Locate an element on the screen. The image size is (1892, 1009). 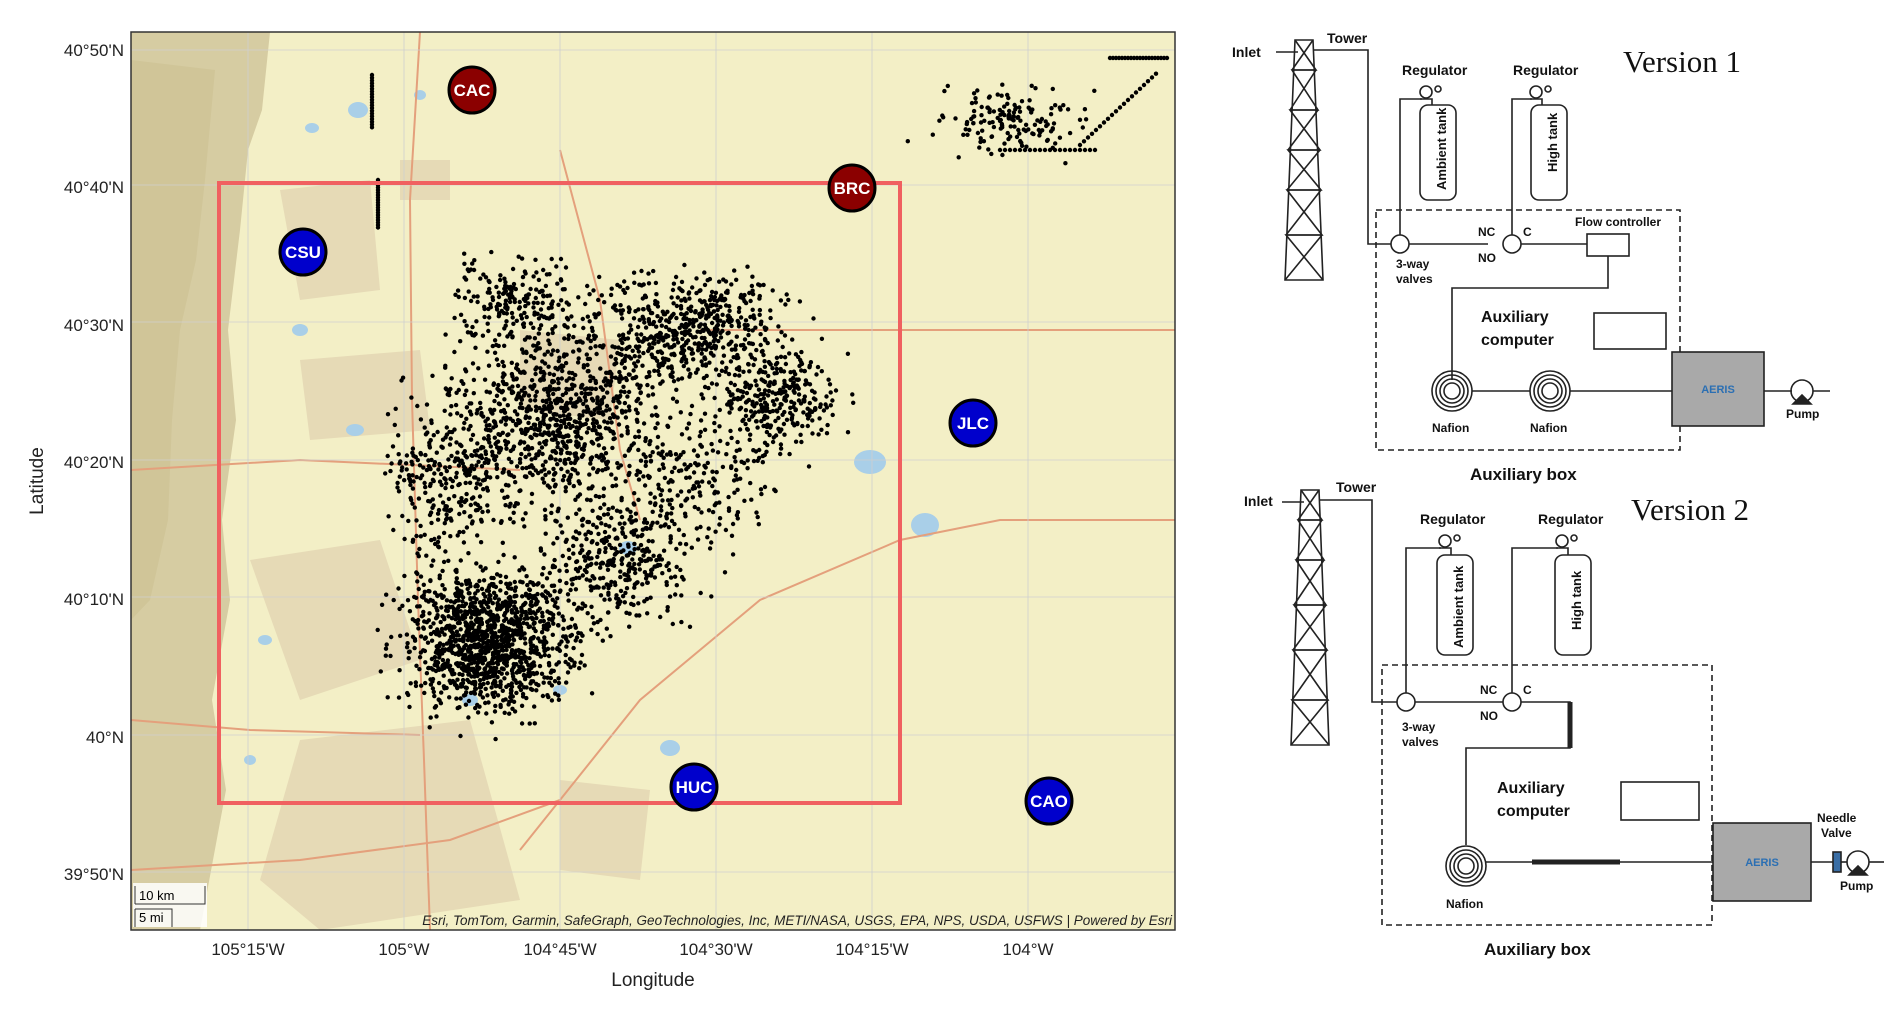
regulator-icon is located at coordinates (1540, 95).